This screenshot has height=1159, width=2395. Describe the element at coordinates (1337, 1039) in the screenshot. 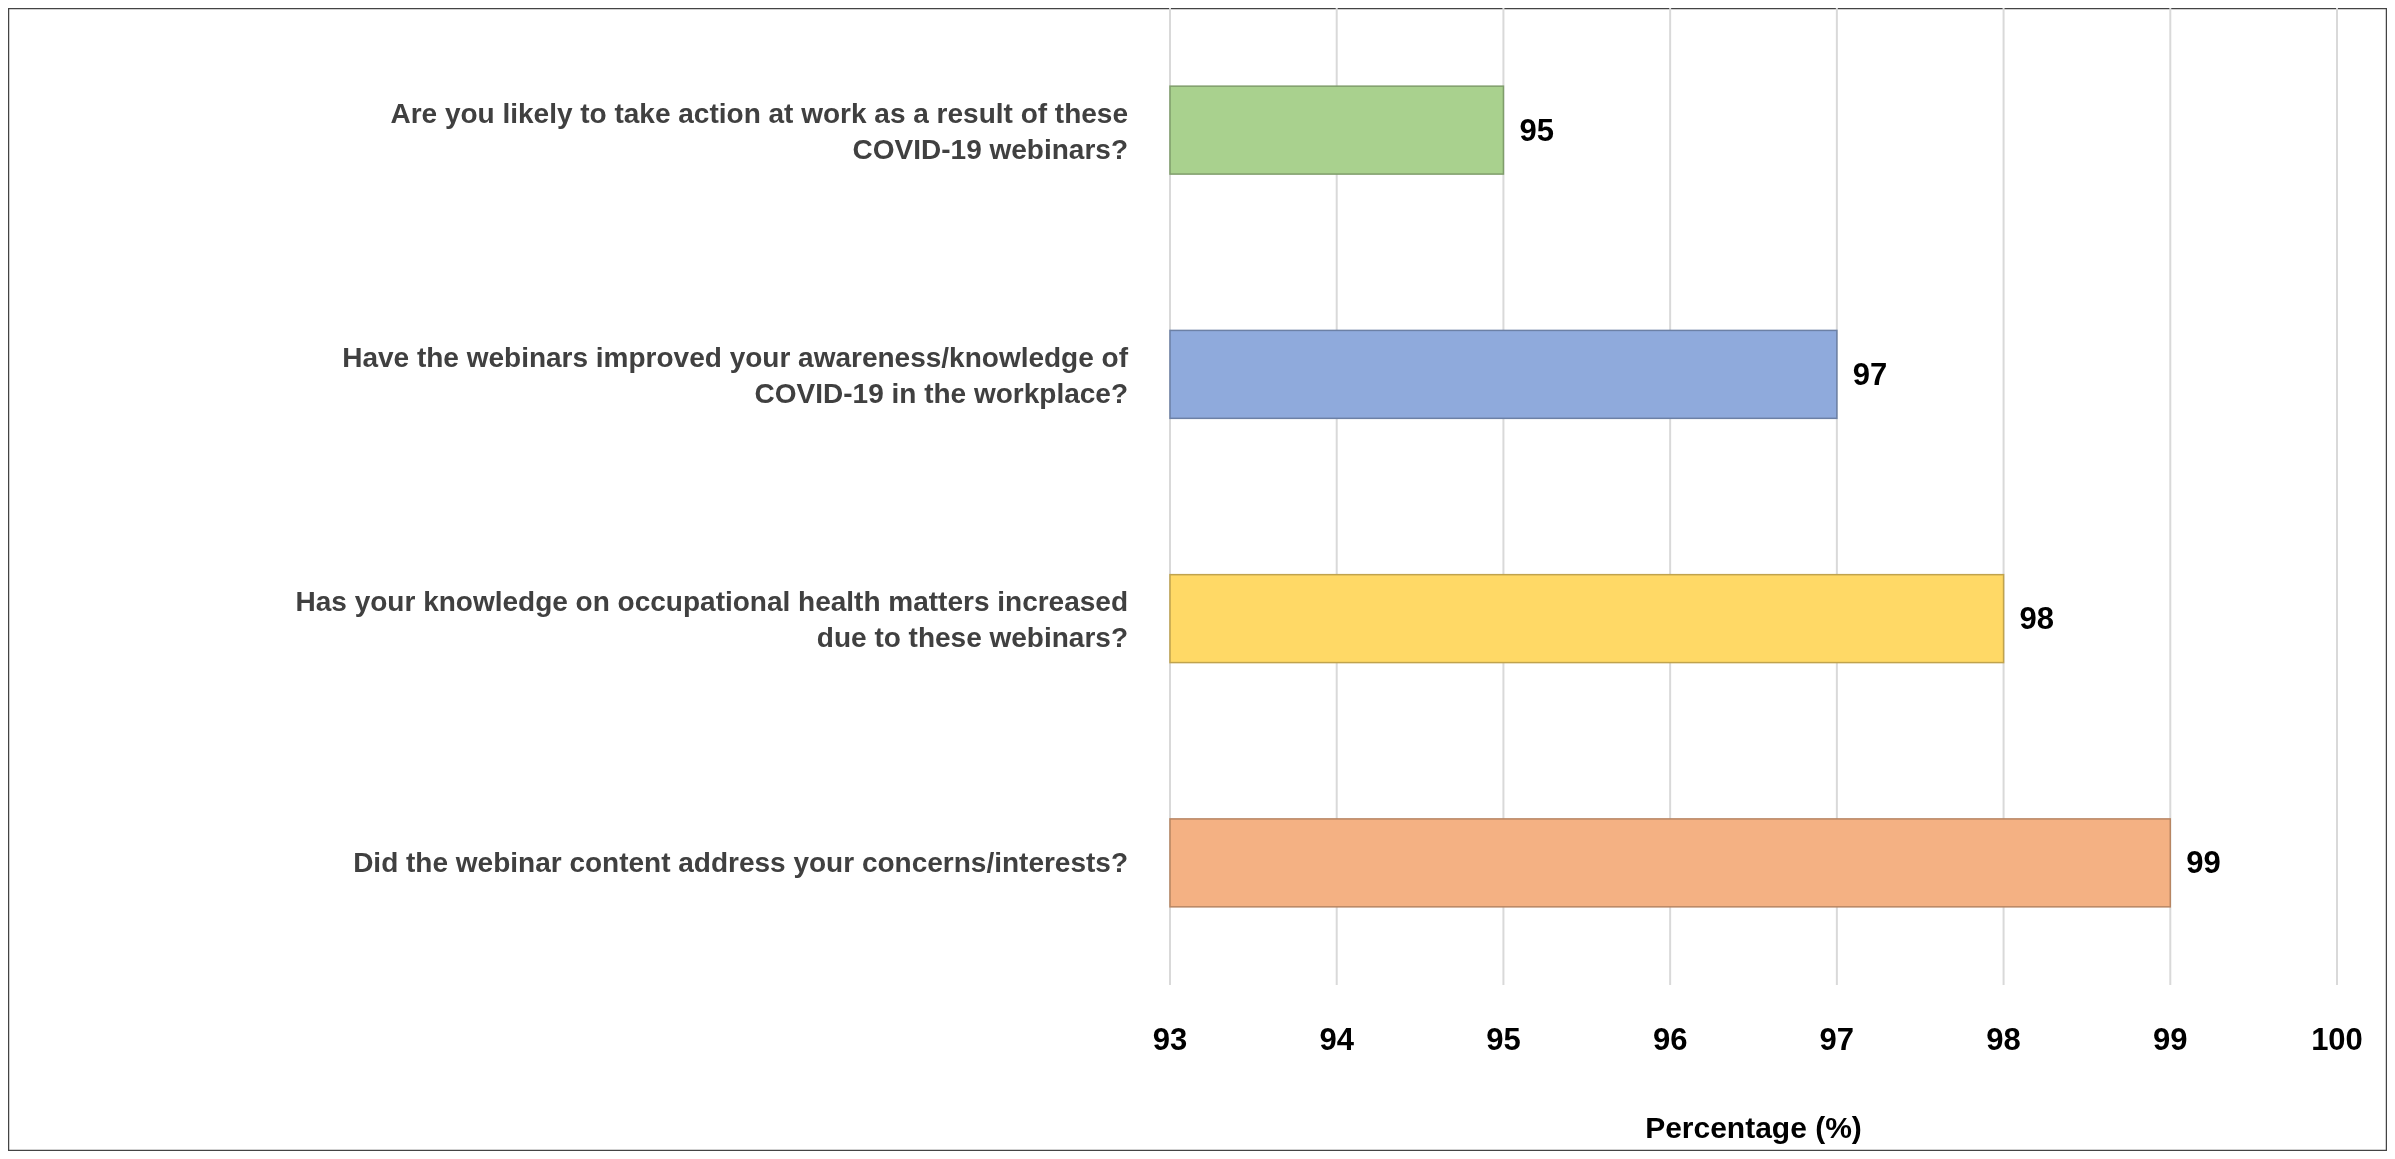

I see `x-tick-label: 94` at that location.